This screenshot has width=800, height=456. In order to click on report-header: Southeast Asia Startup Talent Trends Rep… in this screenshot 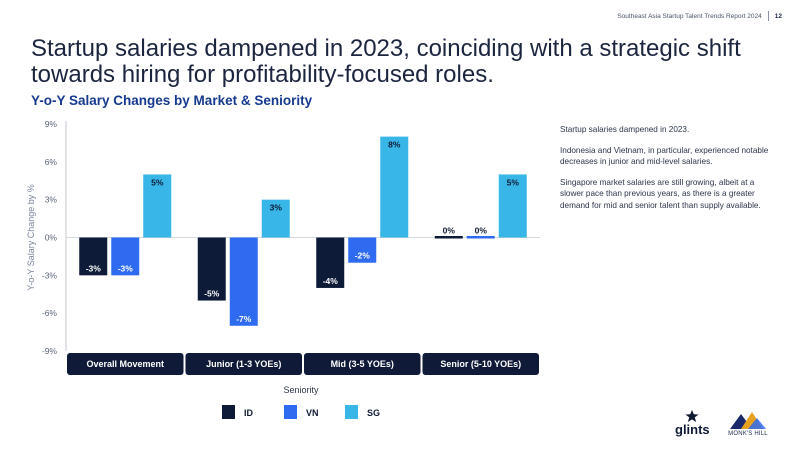, I will do `click(699, 16)`.